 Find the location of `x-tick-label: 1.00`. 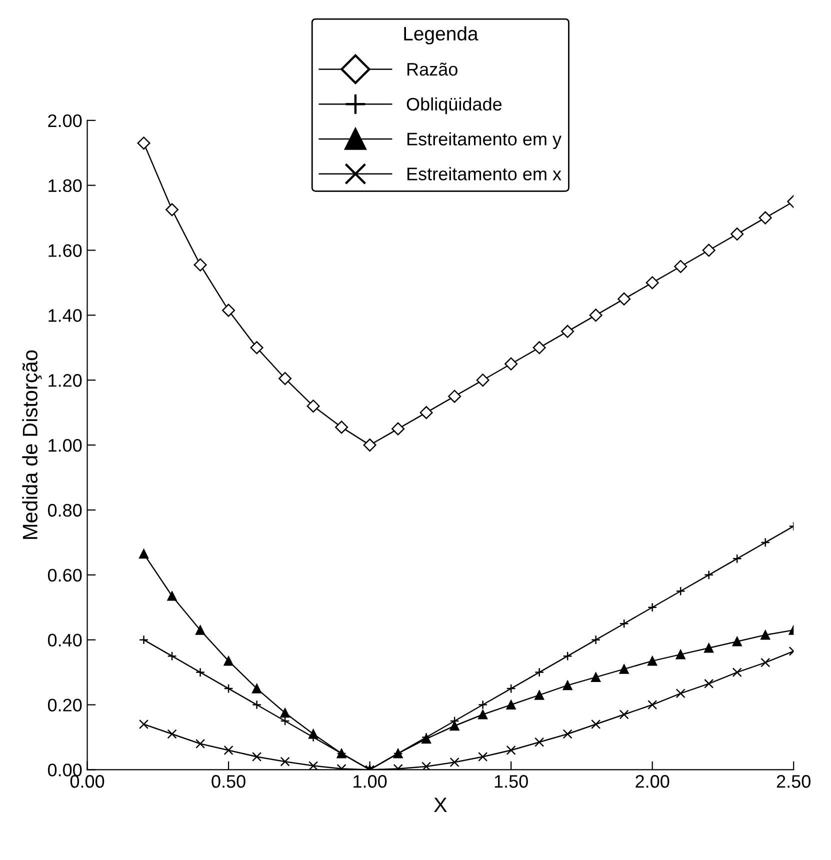

x-tick-label: 1.00 is located at coordinates (370, 781).